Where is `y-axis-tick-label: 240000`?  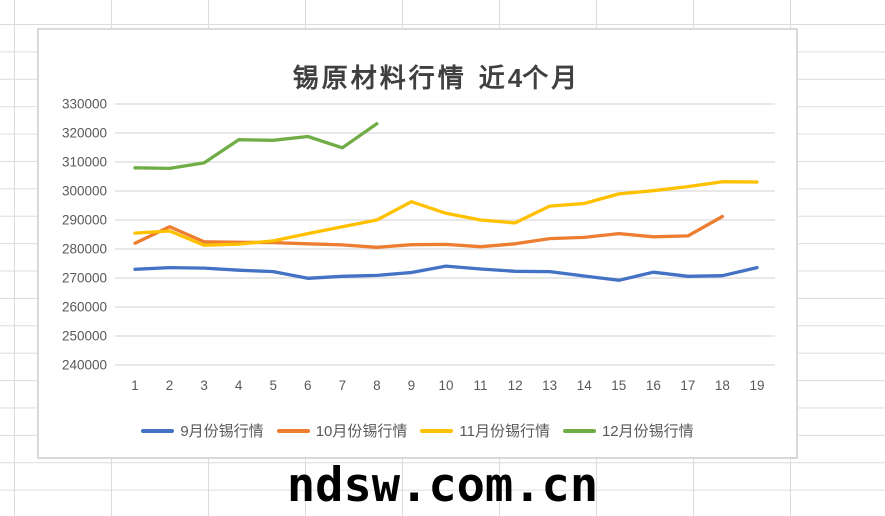
y-axis-tick-label: 240000 is located at coordinates (84, 365).